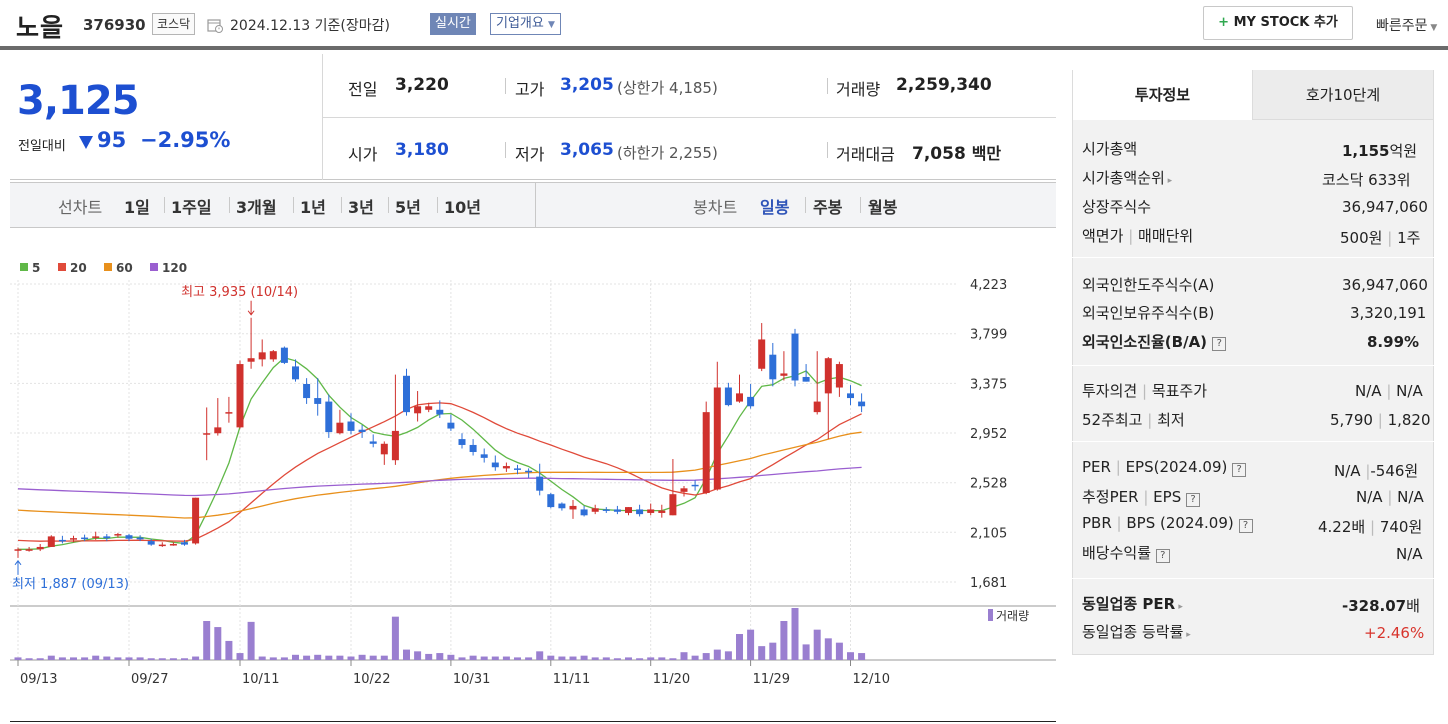 The width and height of the screenshot is (1448, 724). What do you see at coordinates (533, 205) in the screenshot?
I see `chart-type-tabs` at bounding box center [533, 205].